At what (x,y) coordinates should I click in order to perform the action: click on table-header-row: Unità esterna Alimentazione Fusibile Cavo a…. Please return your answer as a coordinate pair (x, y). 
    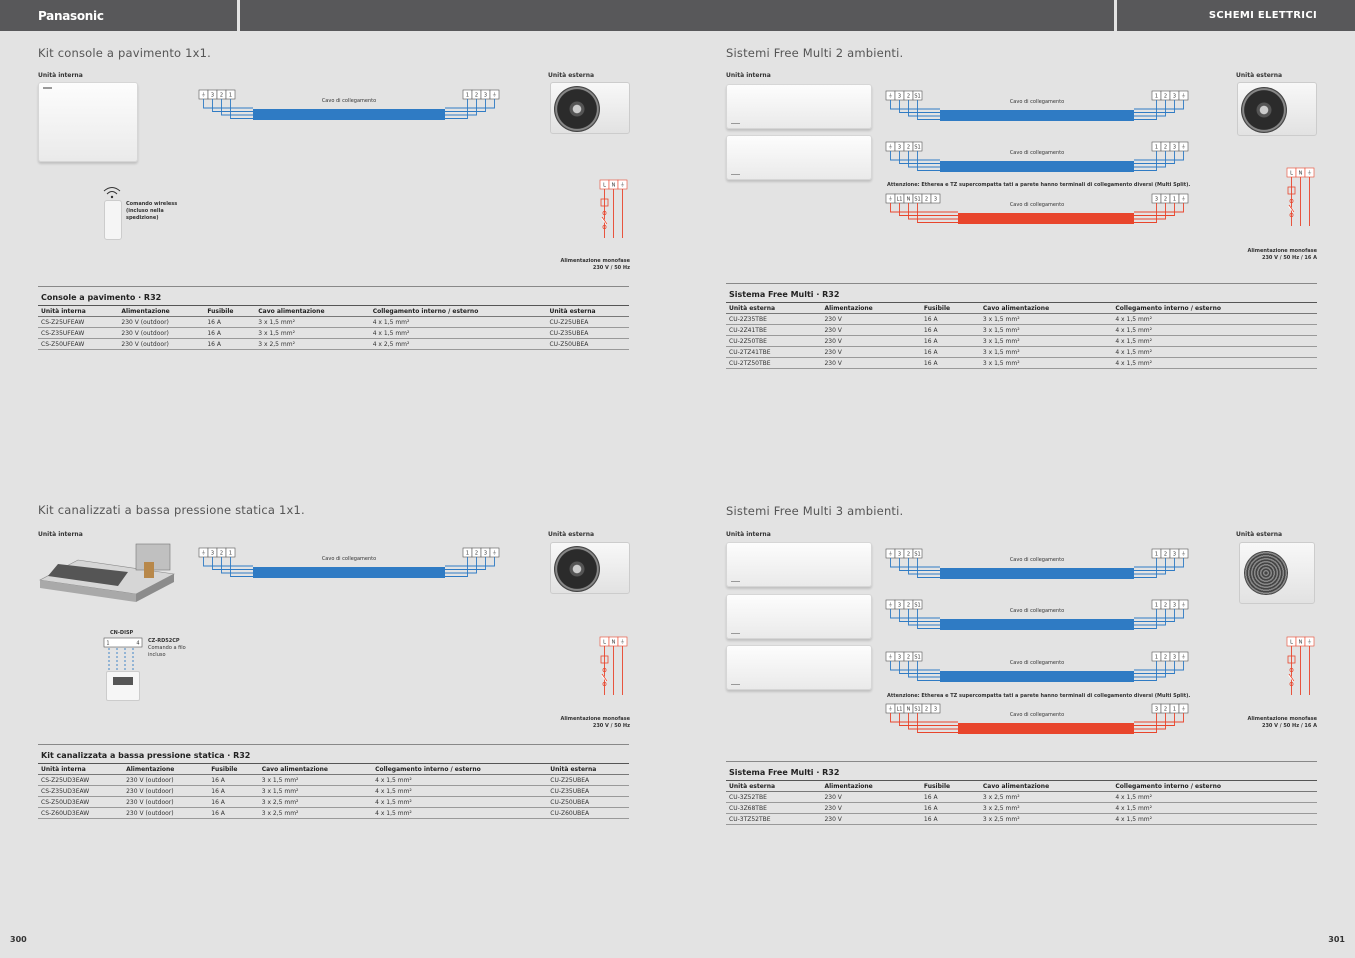
    Looking at the image, I should click on (1021, 308).